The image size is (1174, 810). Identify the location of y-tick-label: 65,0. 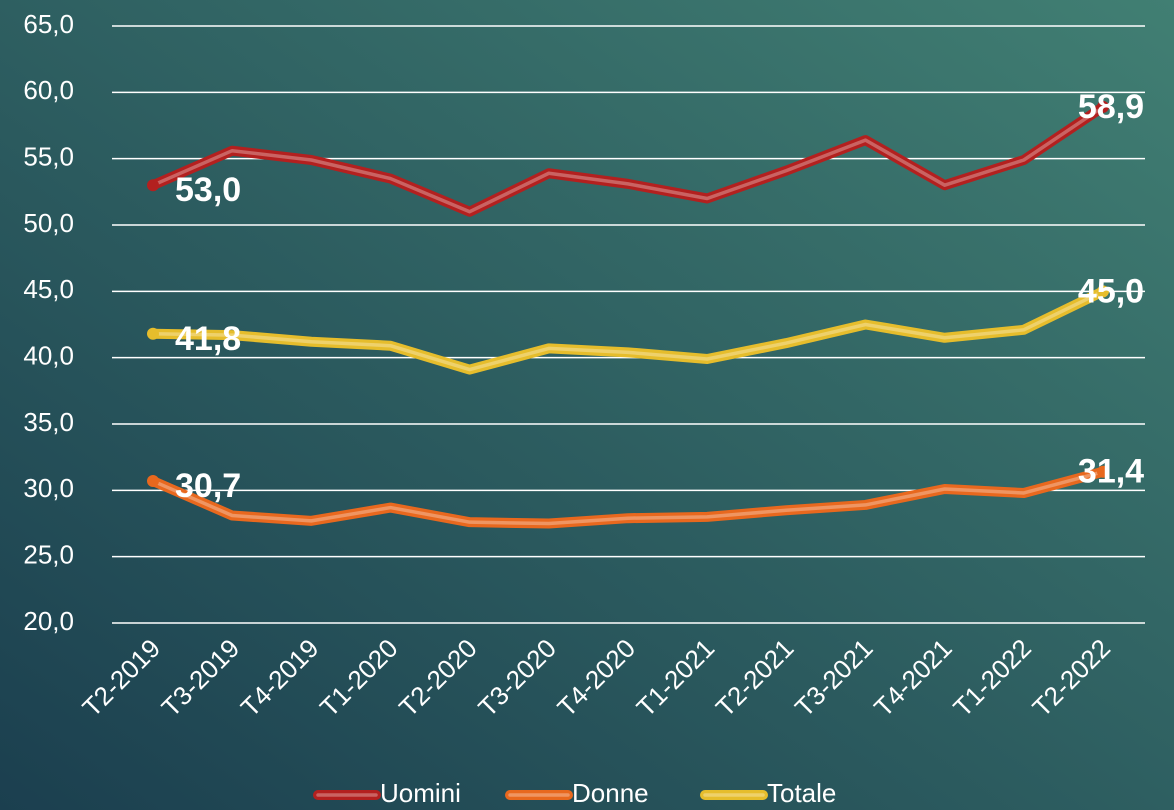
(48, 24).